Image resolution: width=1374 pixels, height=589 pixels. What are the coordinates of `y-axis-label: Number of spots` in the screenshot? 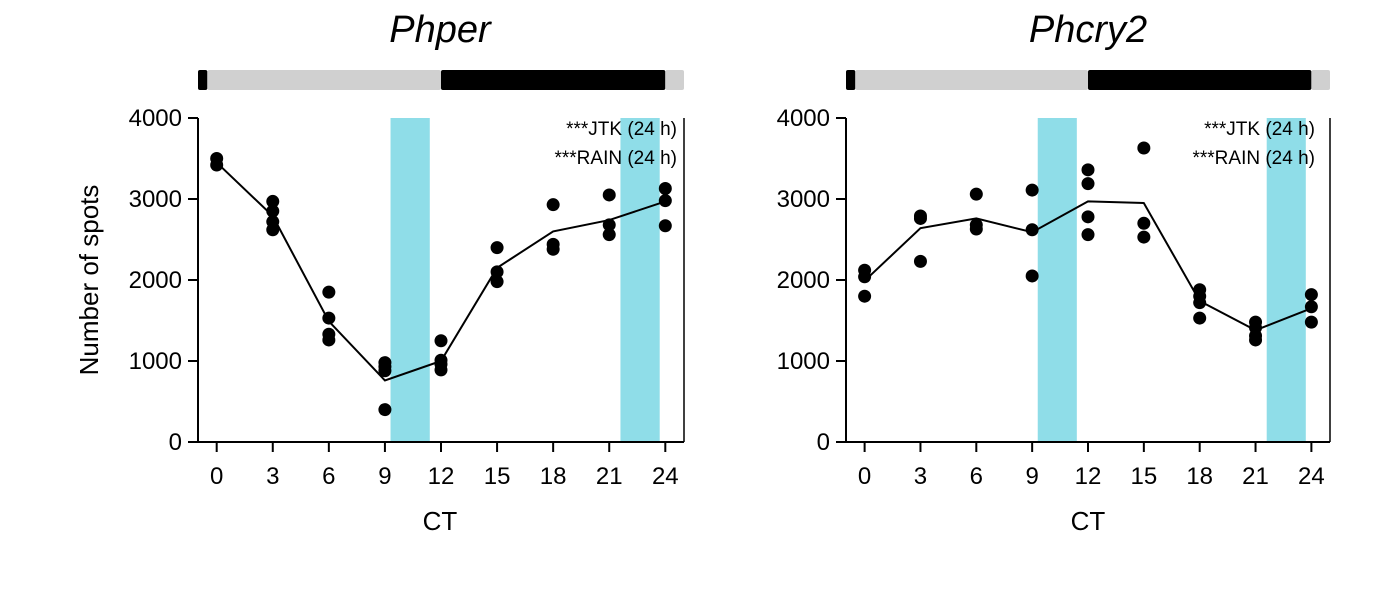 It's located at (89, 280).